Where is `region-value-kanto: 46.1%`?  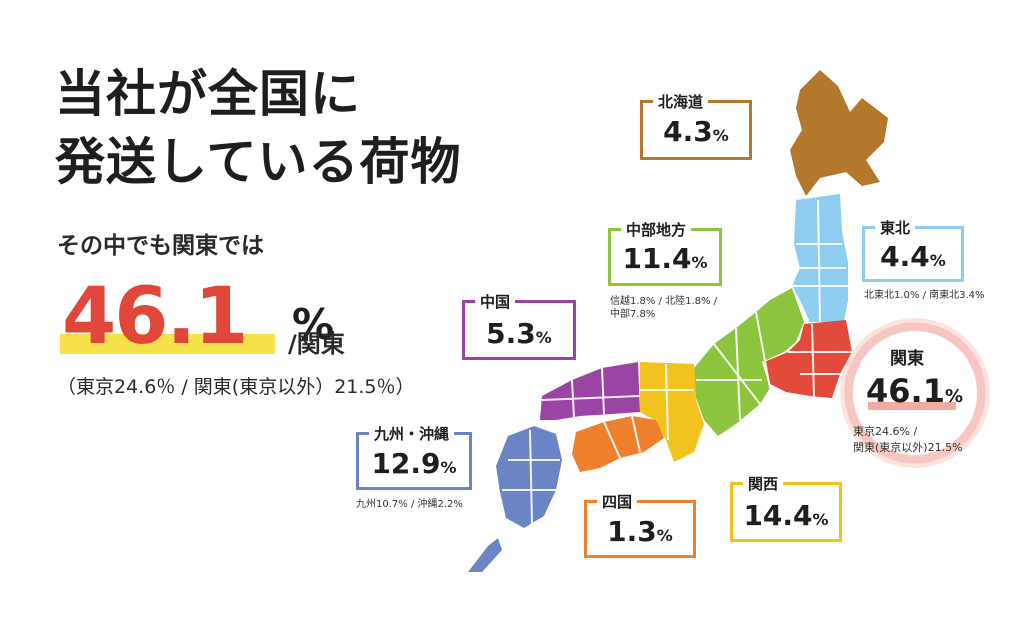
region-value-kanto: 46.1% is located at coordinates (914, 391).